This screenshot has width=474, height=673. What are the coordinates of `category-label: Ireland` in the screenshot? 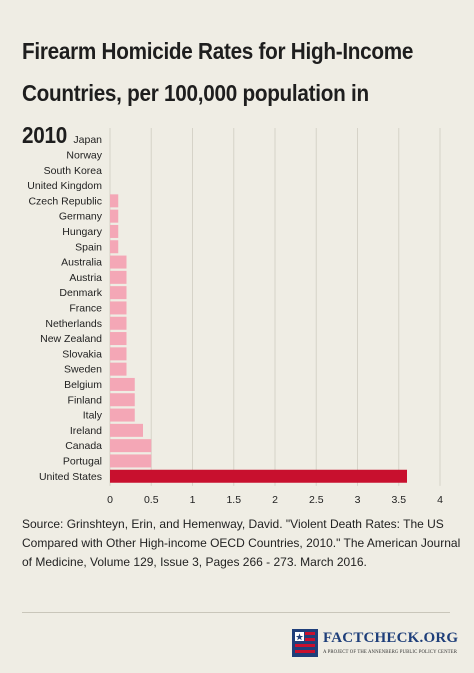 It's located at (86, 431).